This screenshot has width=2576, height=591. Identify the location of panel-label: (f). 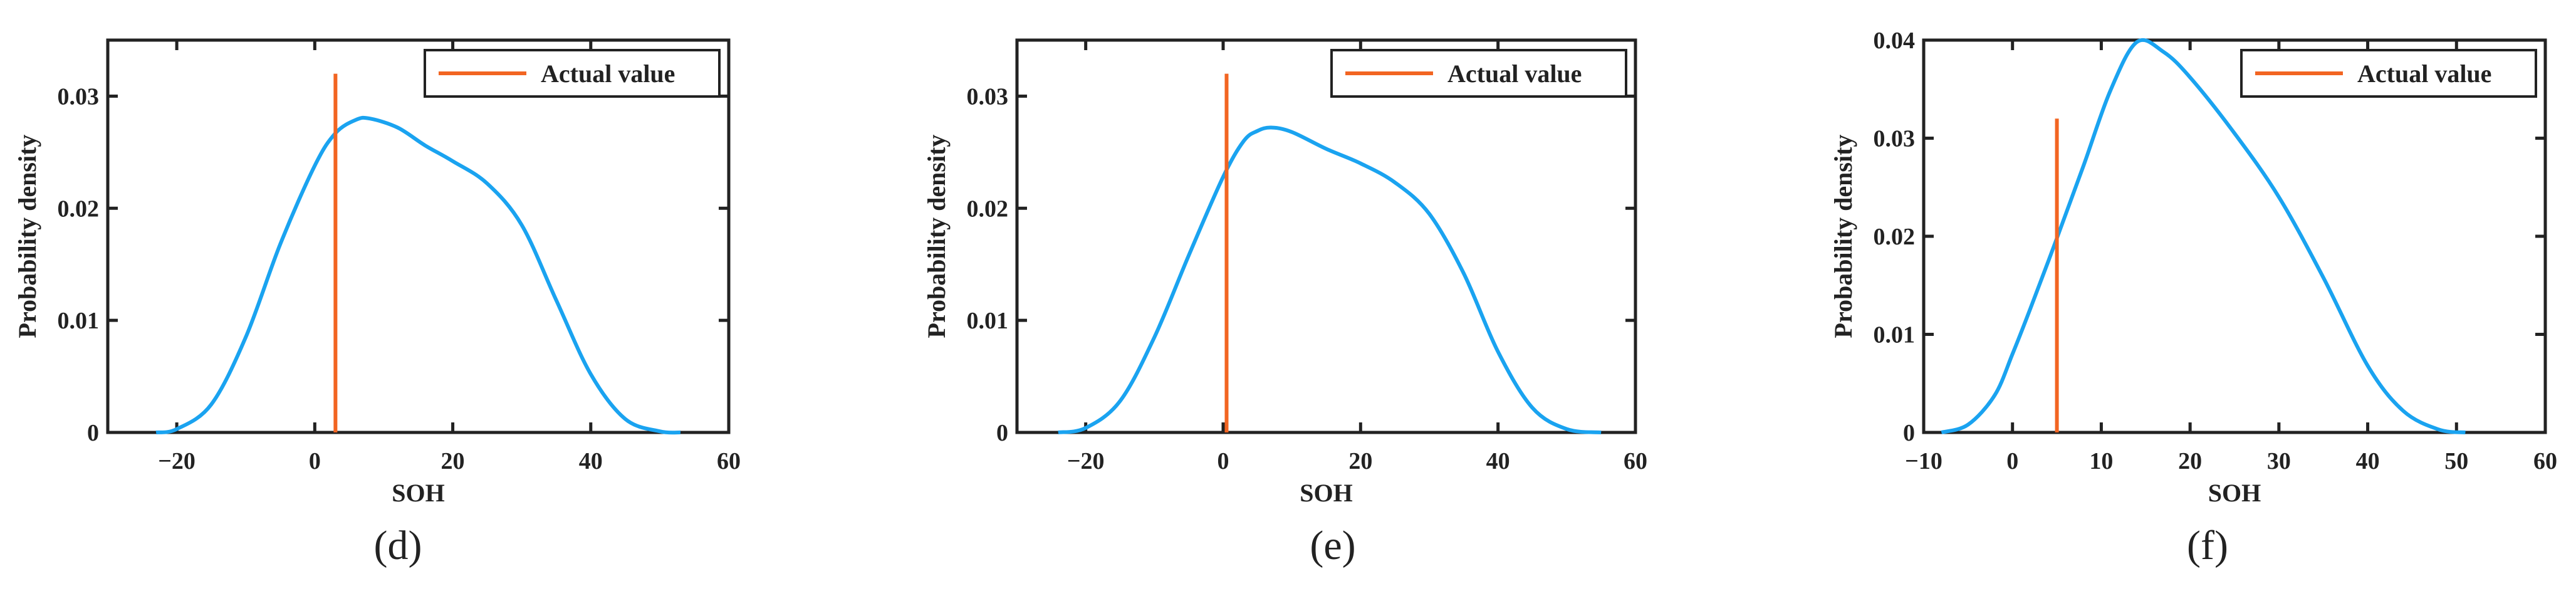
(2207, 545).